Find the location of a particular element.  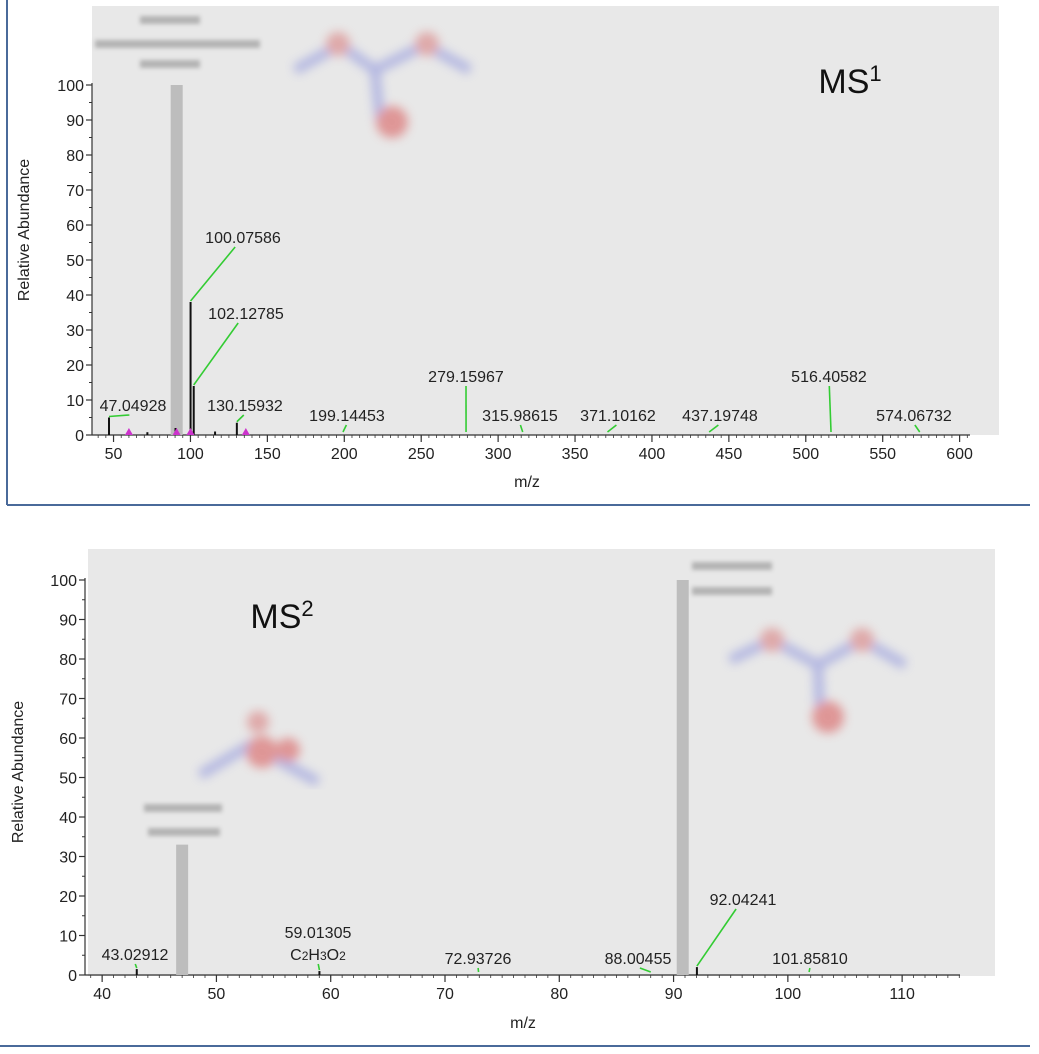

ms1-x-tick-label: 250 is located at coordinates (421, 454).